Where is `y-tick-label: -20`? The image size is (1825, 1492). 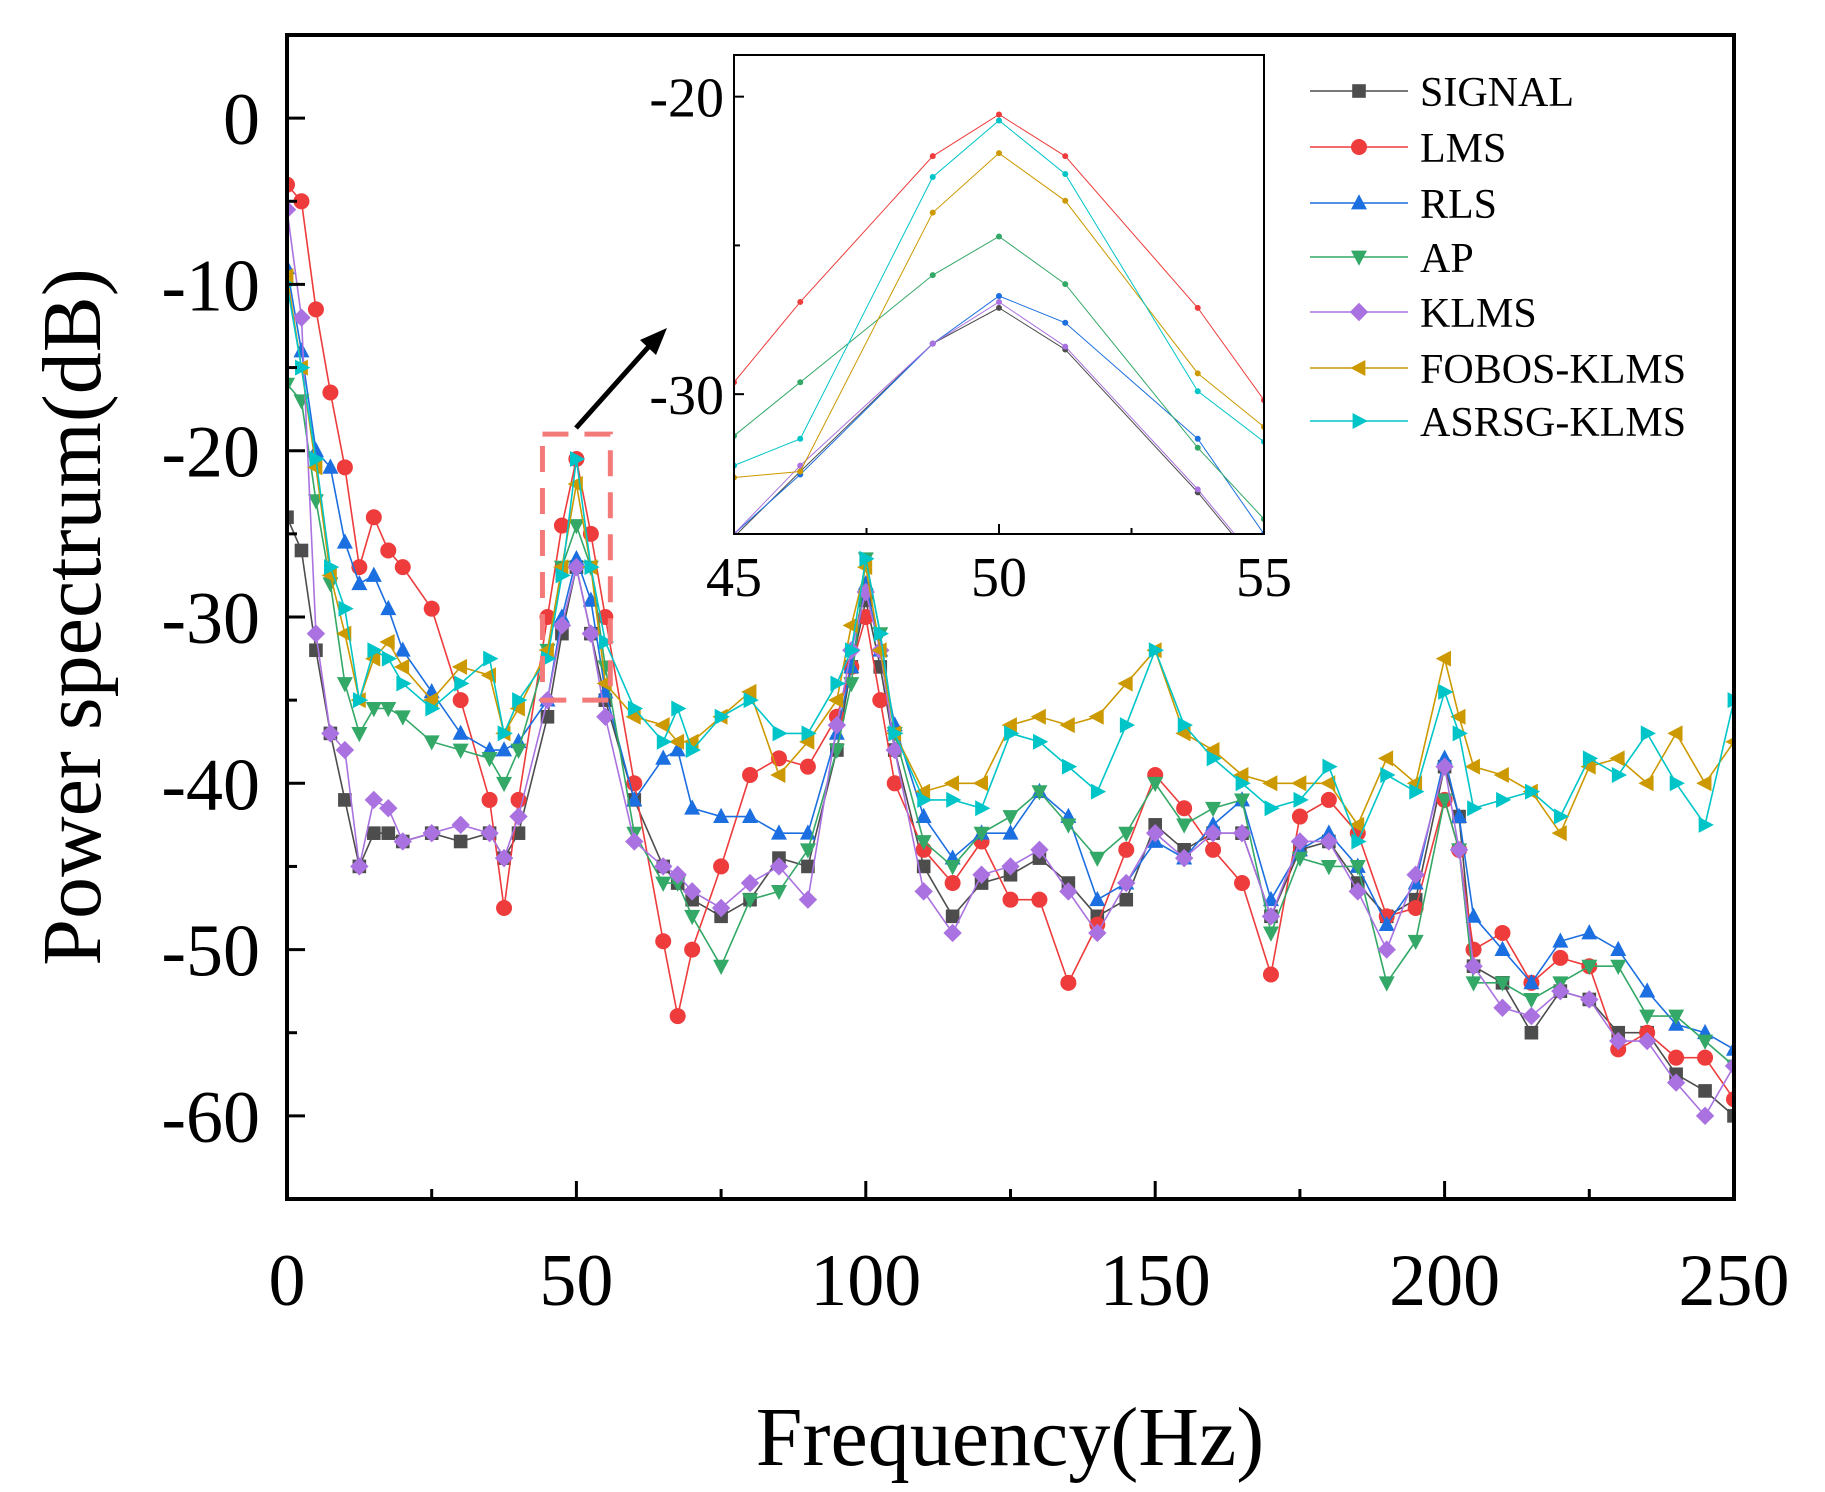 y-tick-label: -20 is located at coordinates (210, 453).